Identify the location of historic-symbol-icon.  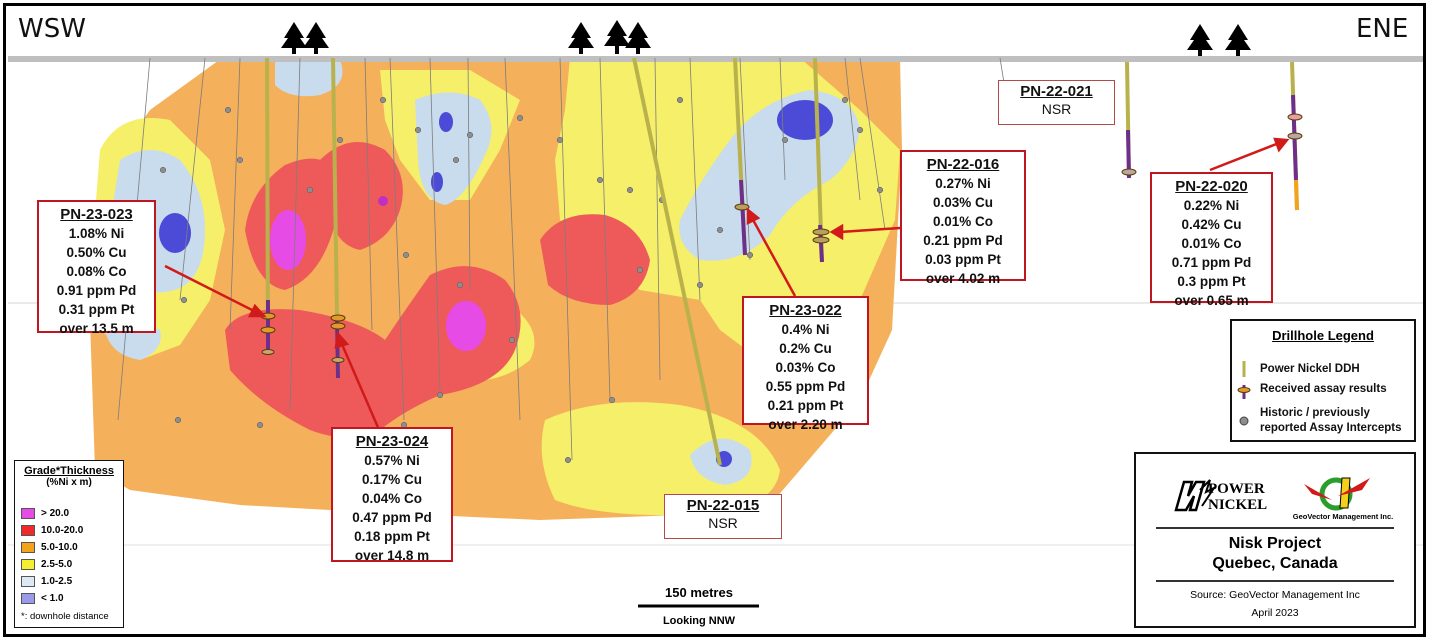
(1244, 421).